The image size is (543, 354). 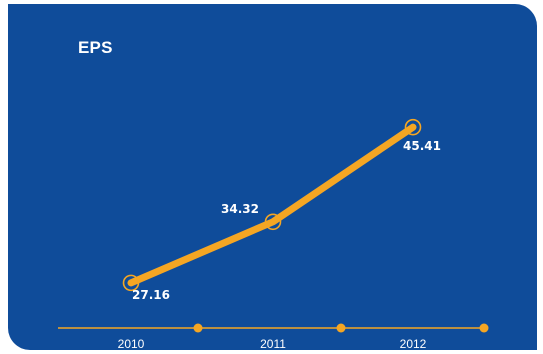 I want to click on x-axis: 2010 2011 2012, so click(x=303, y=336).